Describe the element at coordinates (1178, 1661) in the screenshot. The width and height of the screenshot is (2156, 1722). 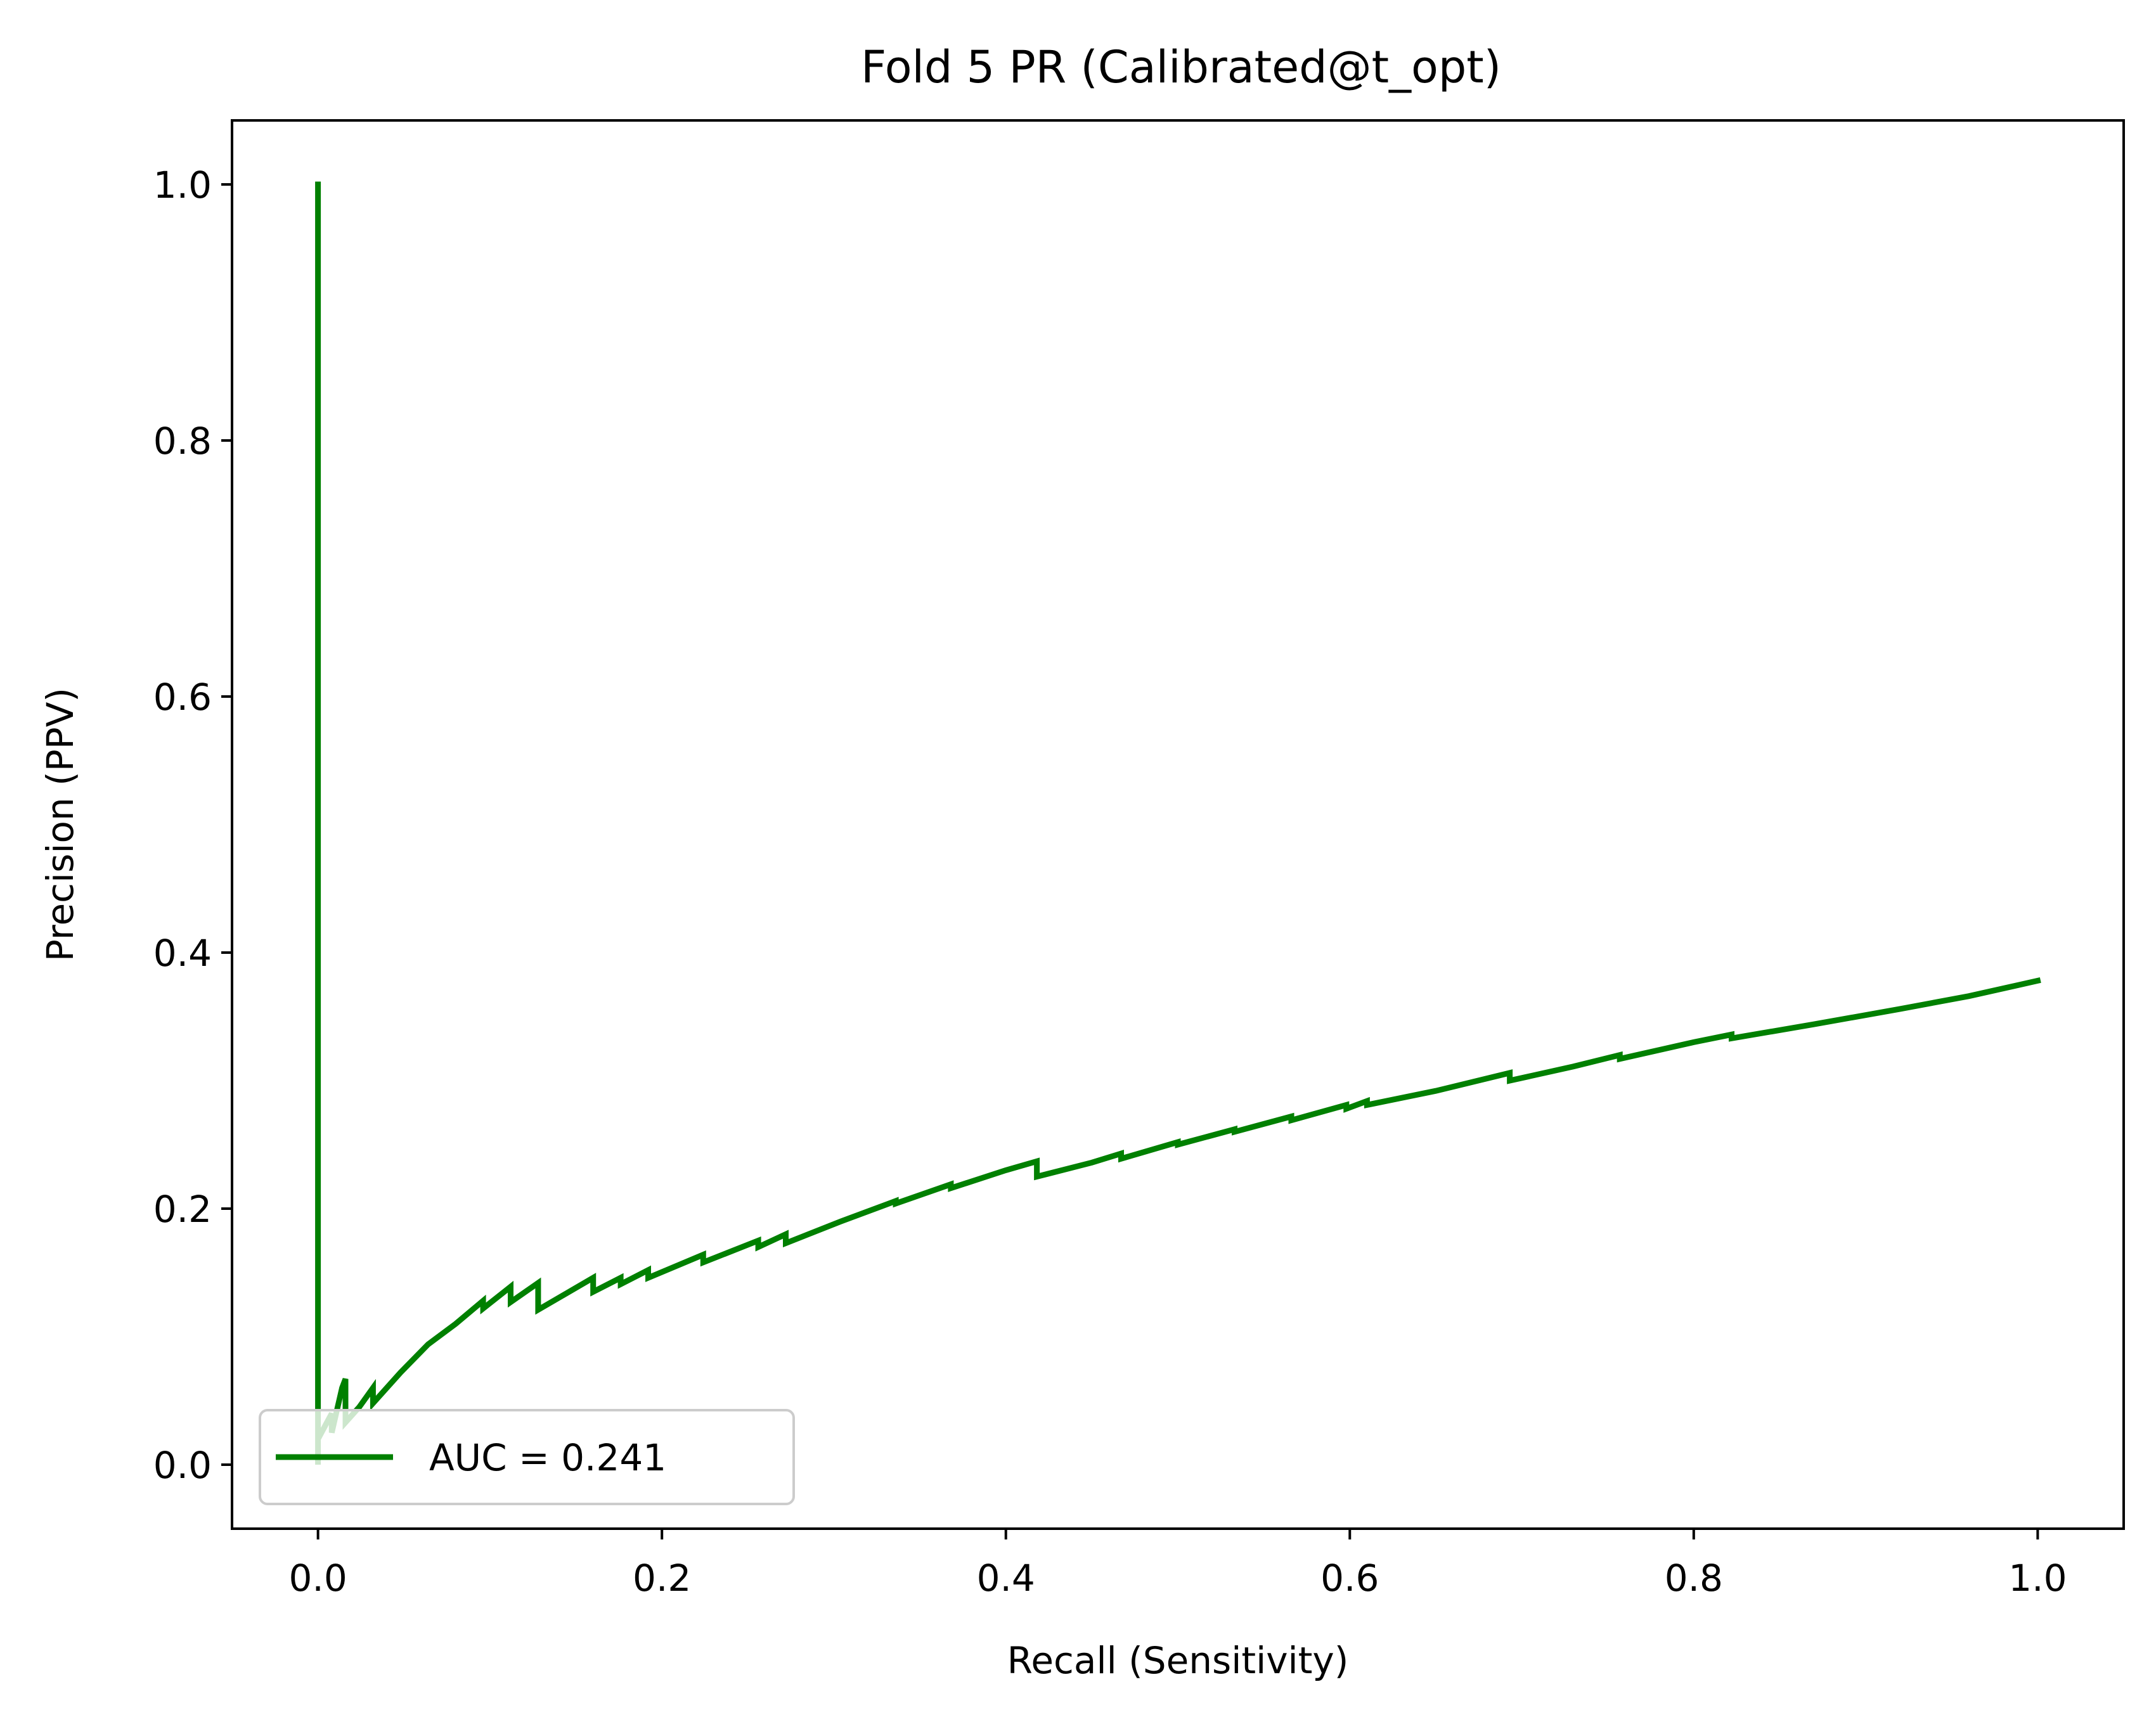
I see `x-axis-label: Recall (Sensitivity)` at that location.